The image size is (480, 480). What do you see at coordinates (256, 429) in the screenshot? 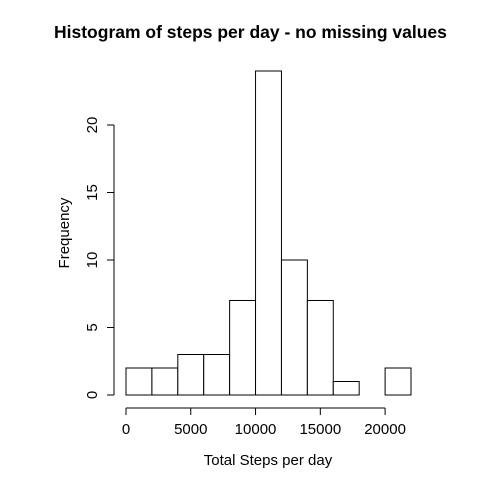
I see `x-tick-label: 10000` at bounding box center [256, 429].